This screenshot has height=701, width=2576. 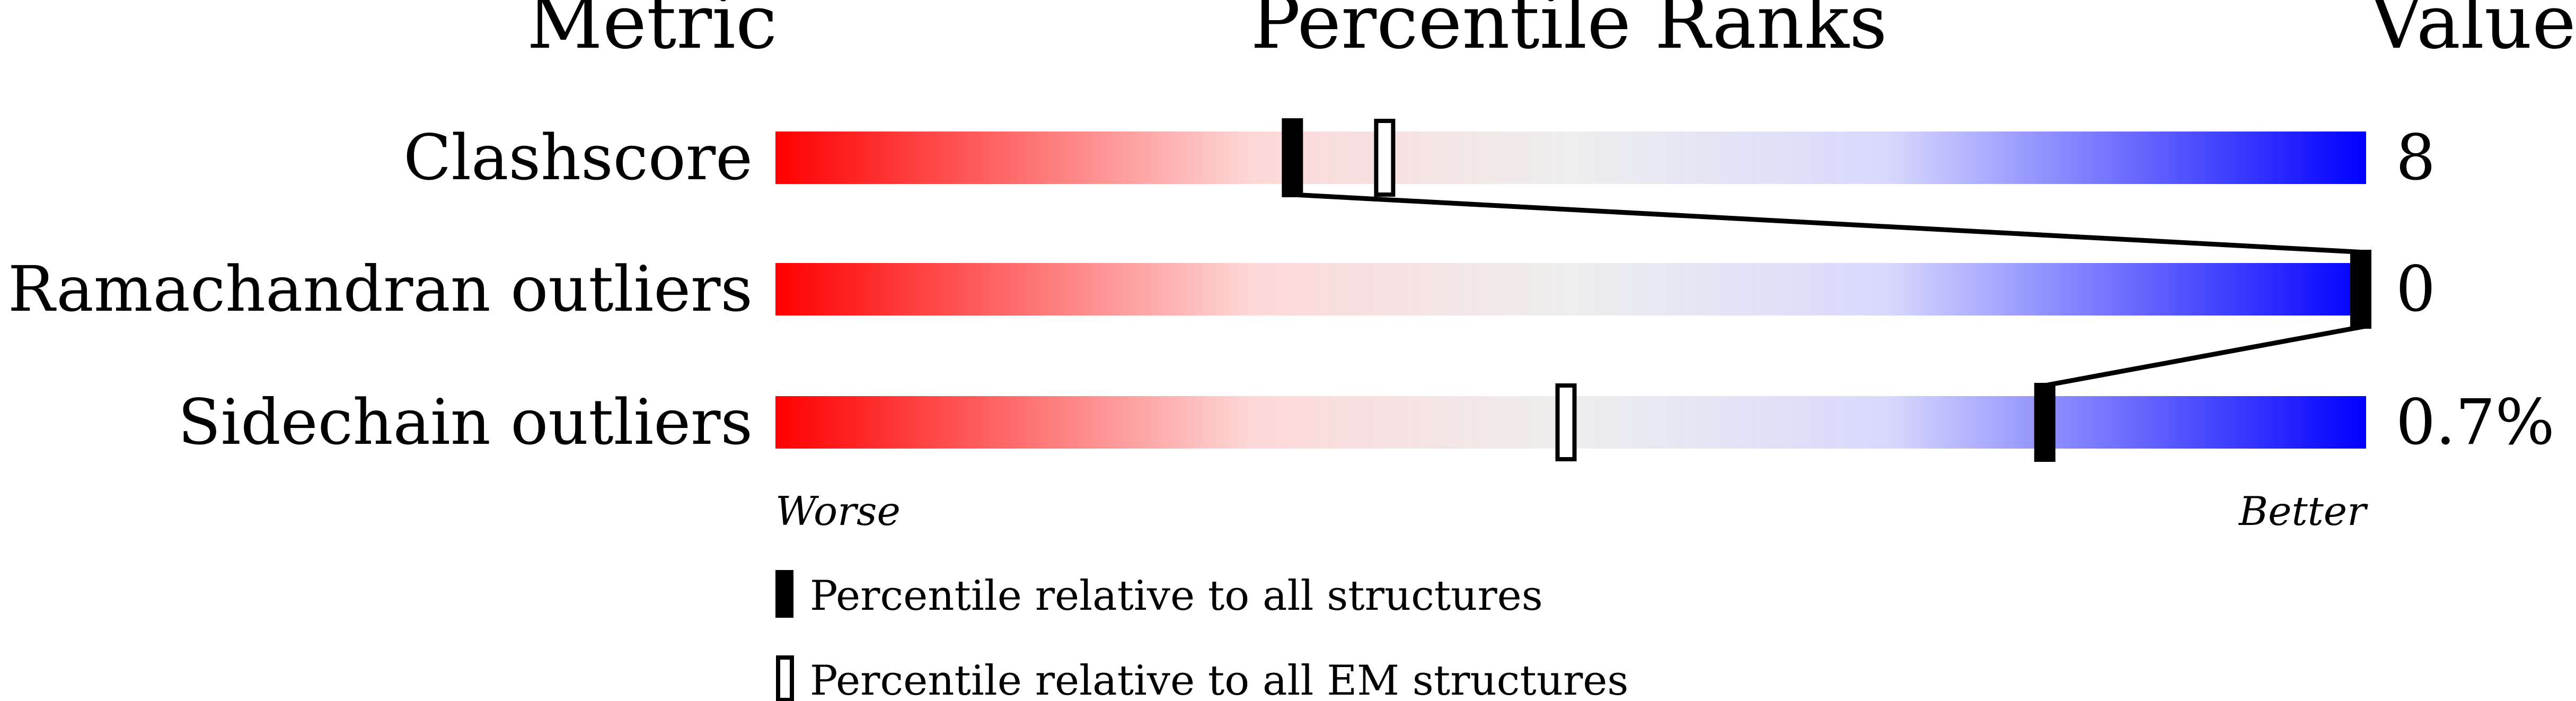 What do you see at coordinates (380, 289) in the screenshot?
I see `metric-label: Ramachandran outliers` at bounding box center [380, 289].